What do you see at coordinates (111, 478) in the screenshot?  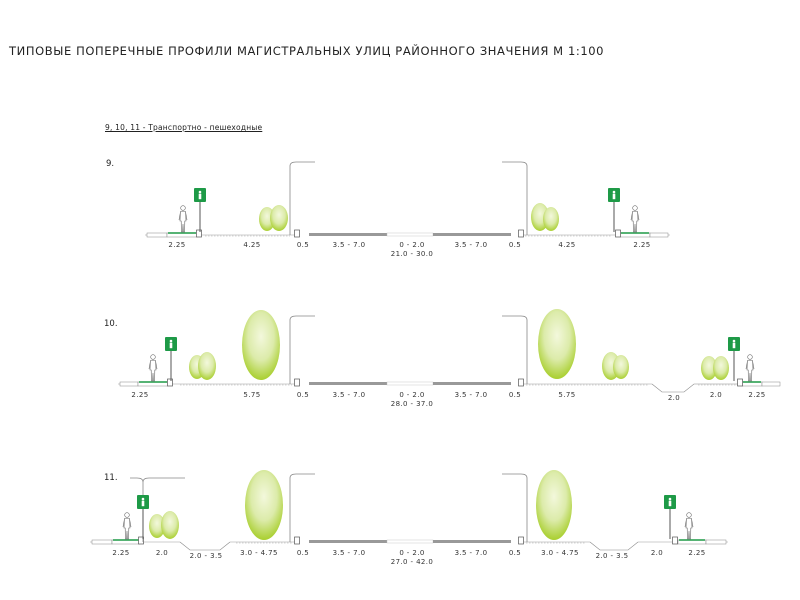 I see `profile-11-number: 11.` at bounding box center [111, 478].